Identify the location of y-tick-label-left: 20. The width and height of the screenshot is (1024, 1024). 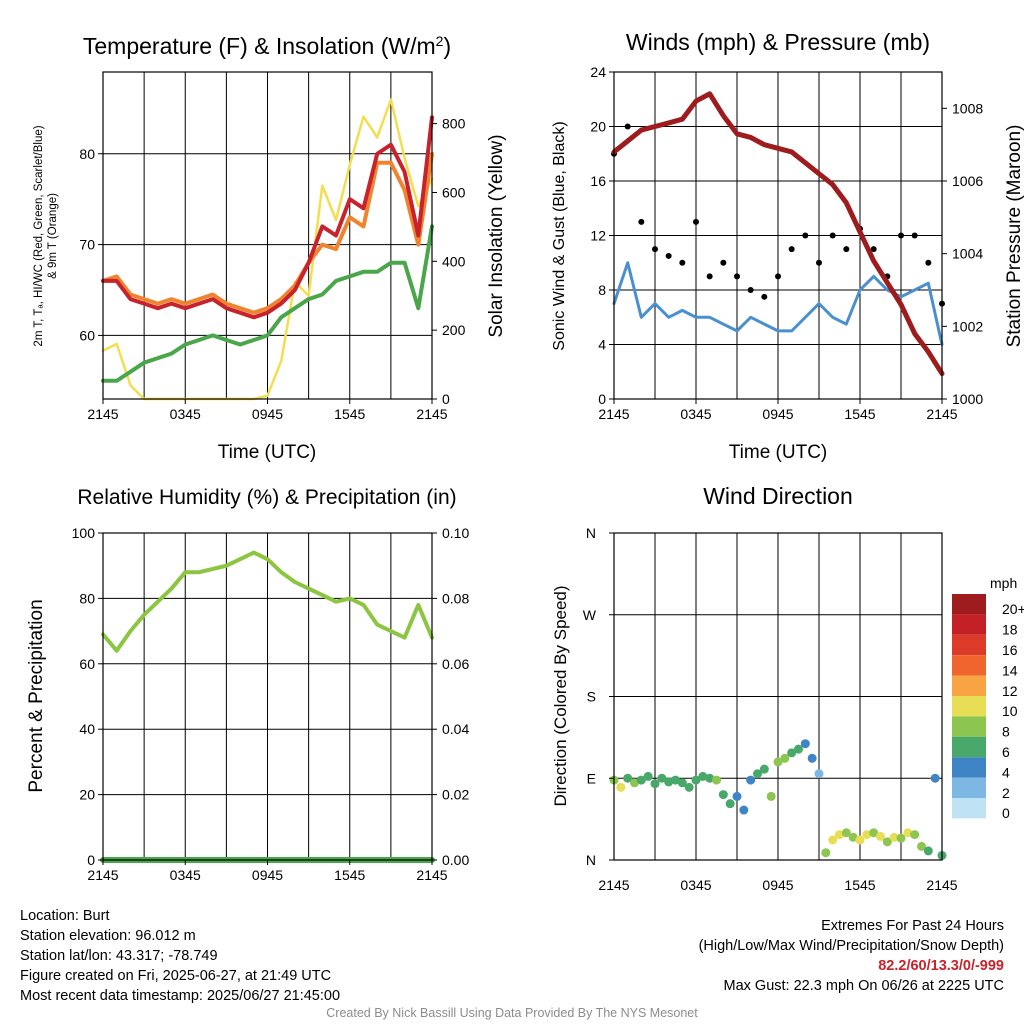
(598, 127).